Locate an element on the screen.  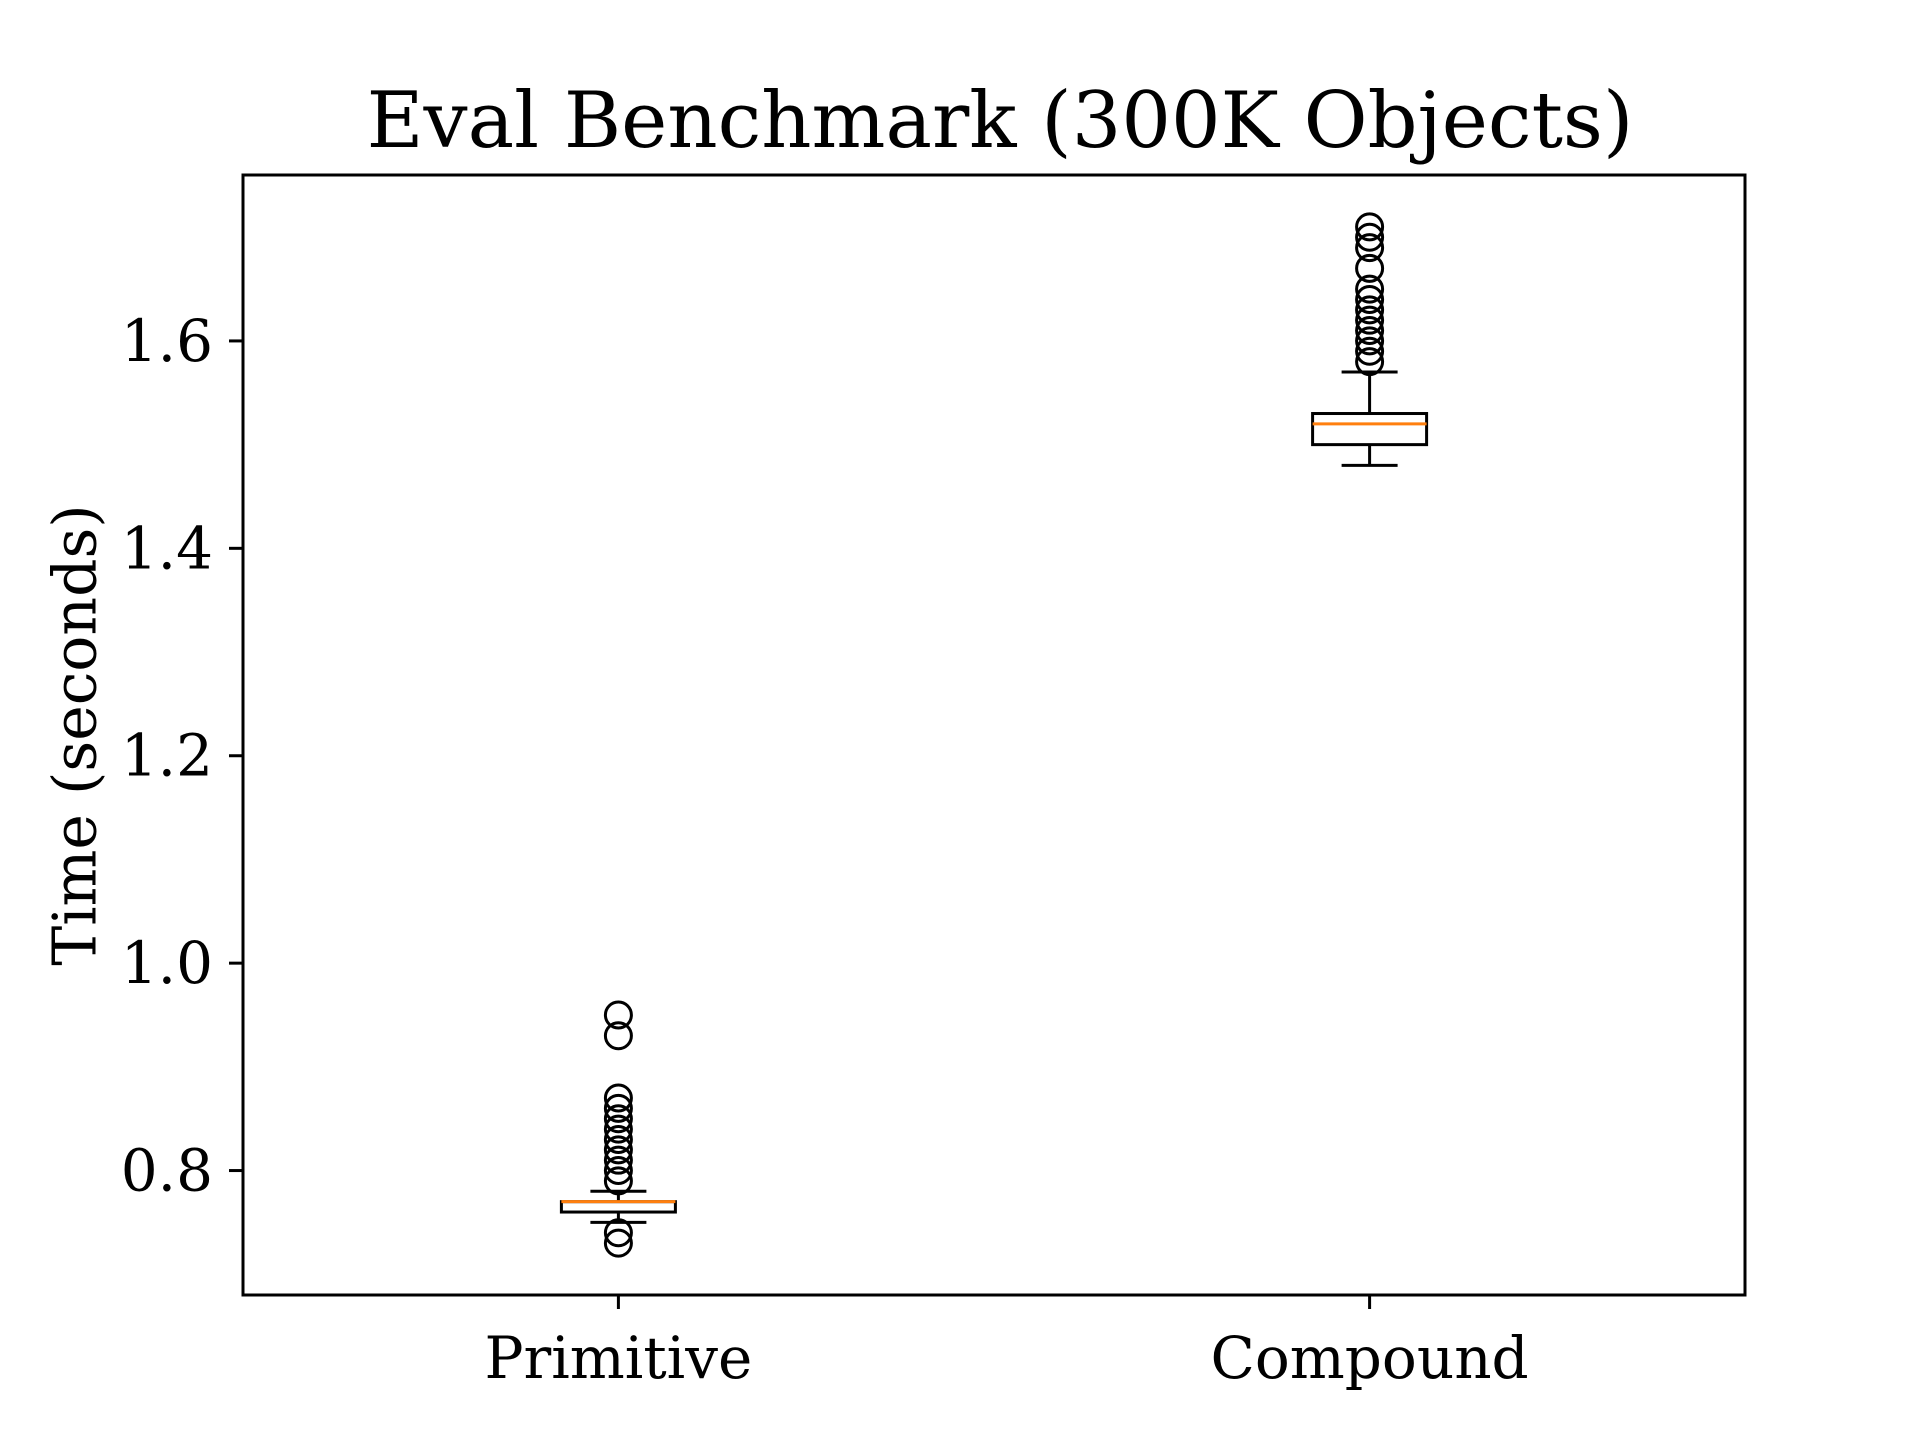
x-tick-label: Primitive is located at coordinates (619, 1358).